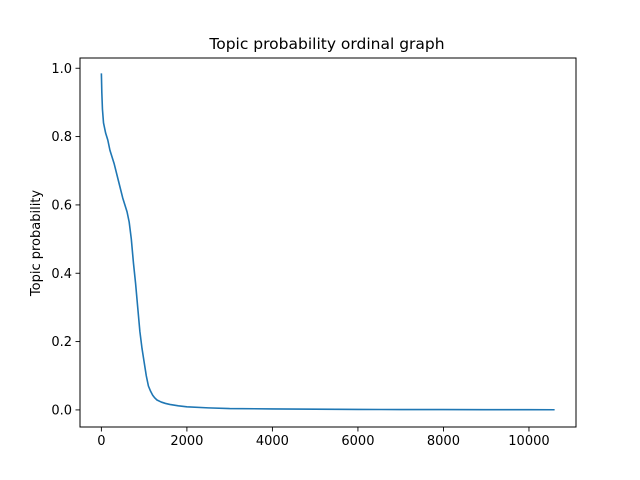  Describe the element at coordinates (326, 44) in the screenshot. I see `chart-title: Topic probability ordinal graph` at that location.